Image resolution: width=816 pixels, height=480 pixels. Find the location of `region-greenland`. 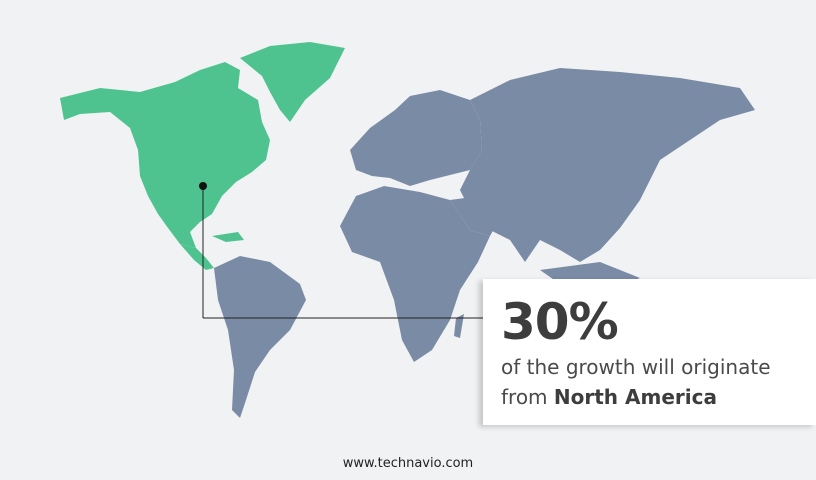

region-greenland is located at coordinates (292, 82).